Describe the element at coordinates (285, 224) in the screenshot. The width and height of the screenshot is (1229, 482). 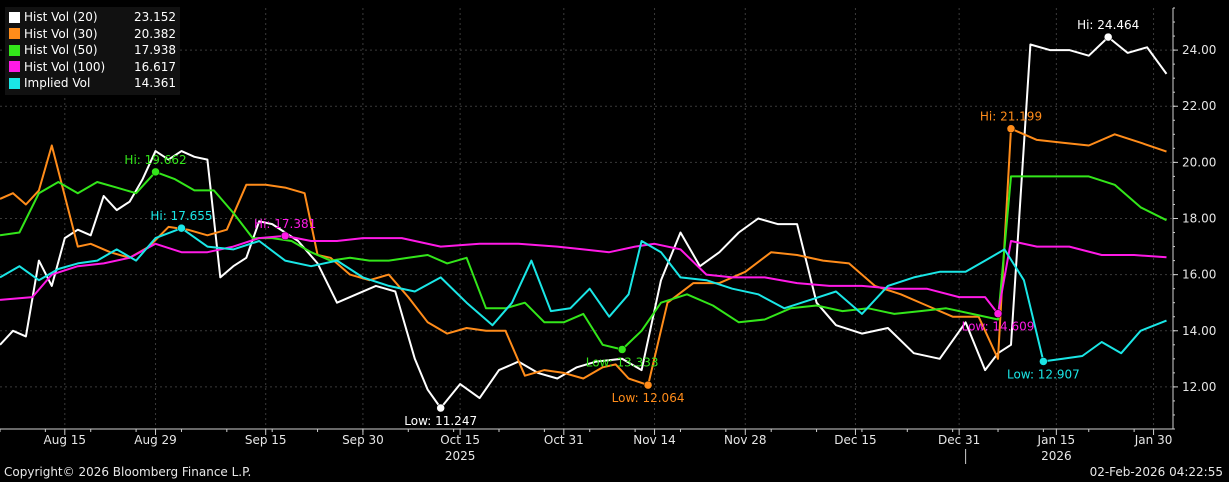
I see `extreme-label: Hi: 17.381` at that location.